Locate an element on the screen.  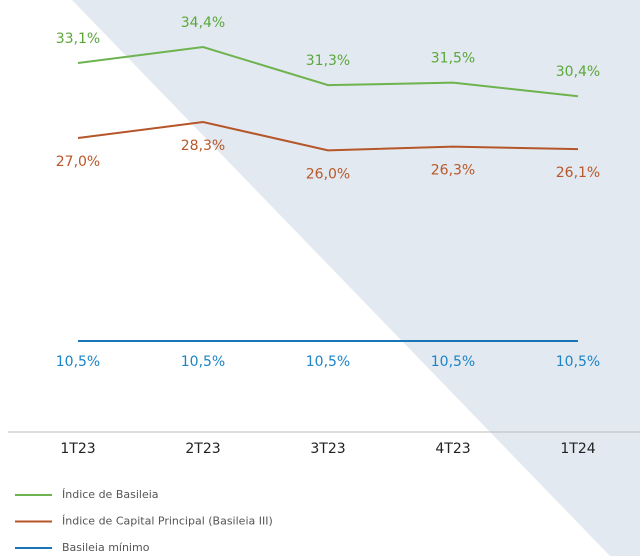
value-label: 34,4% is located at coordinates (203, 23).